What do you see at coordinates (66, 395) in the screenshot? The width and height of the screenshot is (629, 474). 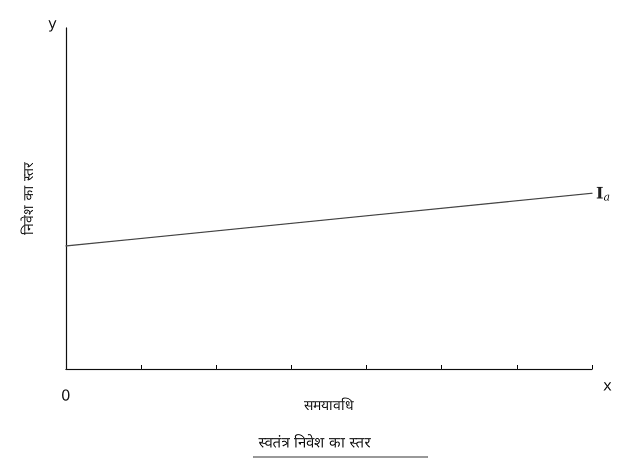 I see `text: 0` at bounding box center [66, 395].